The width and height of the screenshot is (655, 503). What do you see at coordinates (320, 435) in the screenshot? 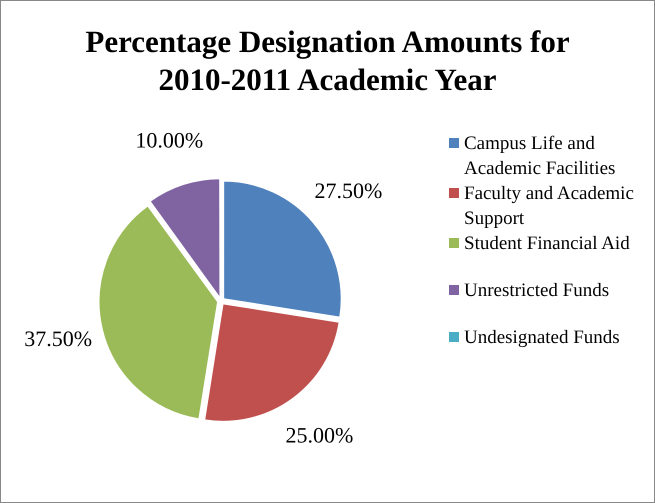
I see `data-label: 25.00%` at bounding box center [320, 435].